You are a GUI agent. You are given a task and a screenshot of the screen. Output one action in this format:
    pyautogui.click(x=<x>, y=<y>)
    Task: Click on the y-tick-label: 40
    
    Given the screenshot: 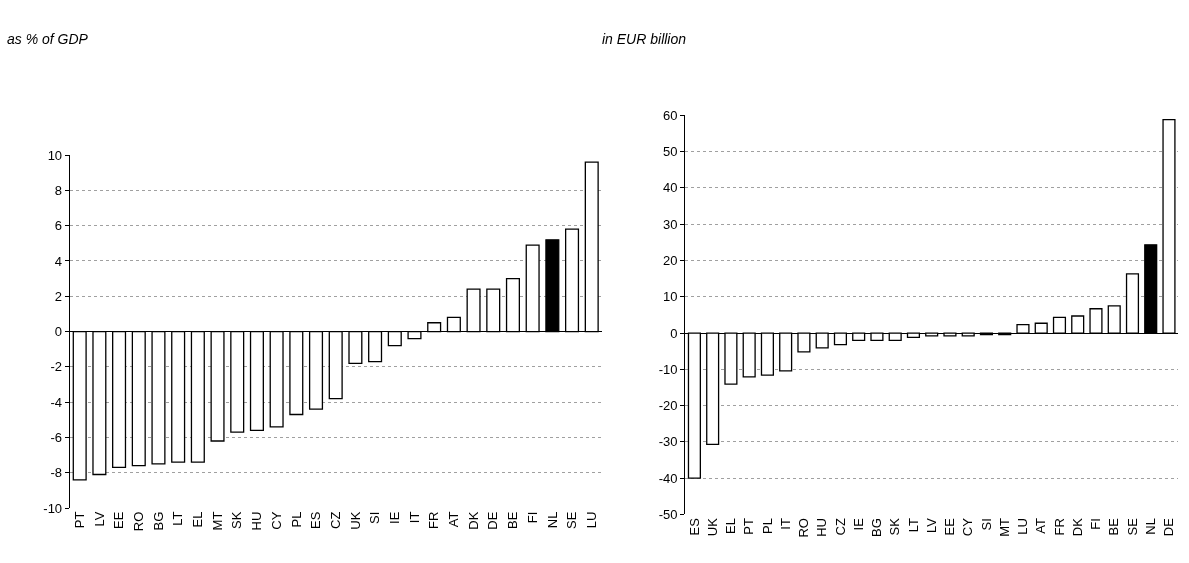 What is the action you would take?
    pyautogui.click(x=670, y=188)
    